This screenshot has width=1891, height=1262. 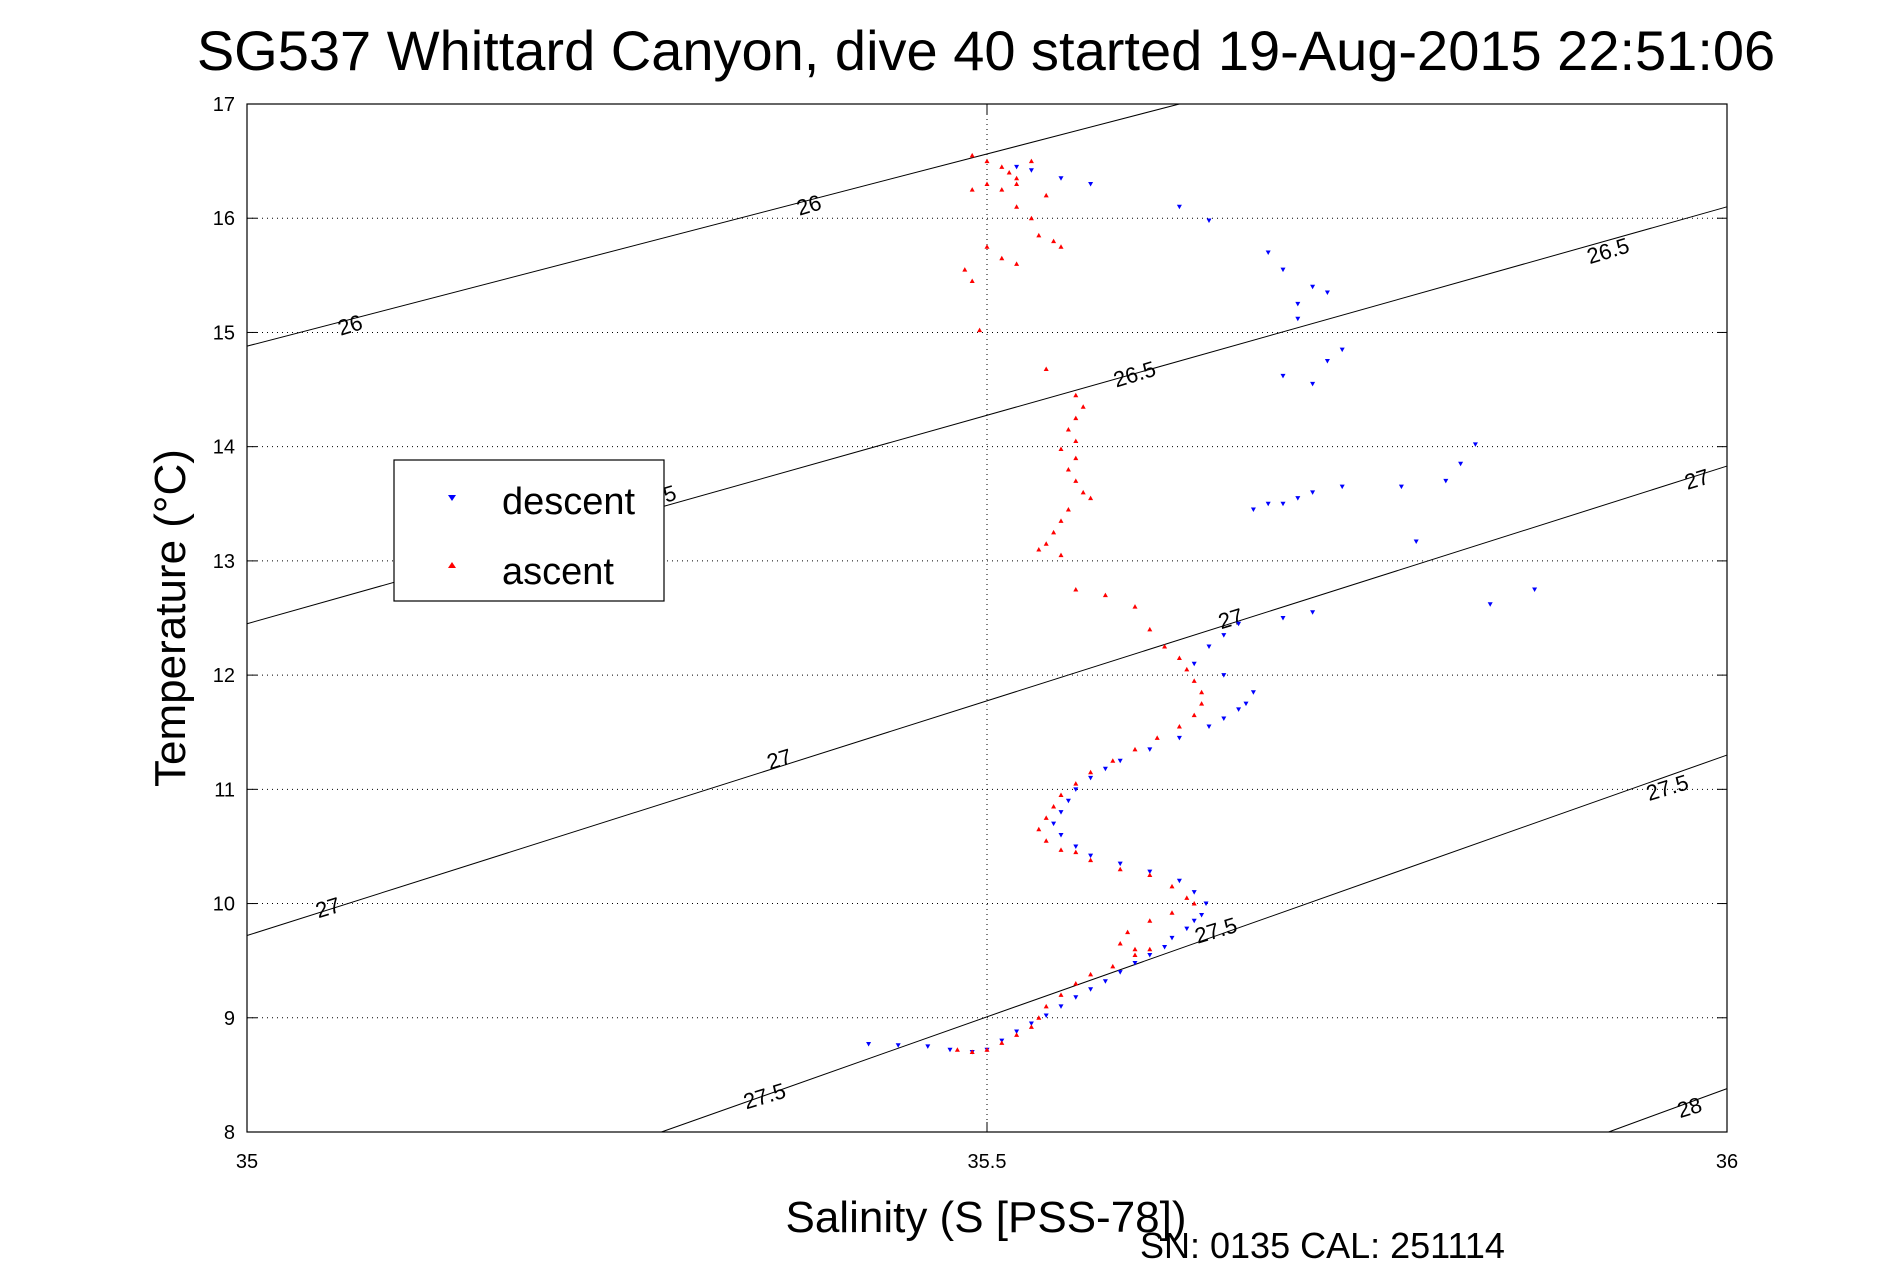 What do you see at coordinates (1322, 1243) in the screenshot?
I see `serial-calibration-note: SN: 0135 CAL: 251114` at bounding box center [1322, 1243].